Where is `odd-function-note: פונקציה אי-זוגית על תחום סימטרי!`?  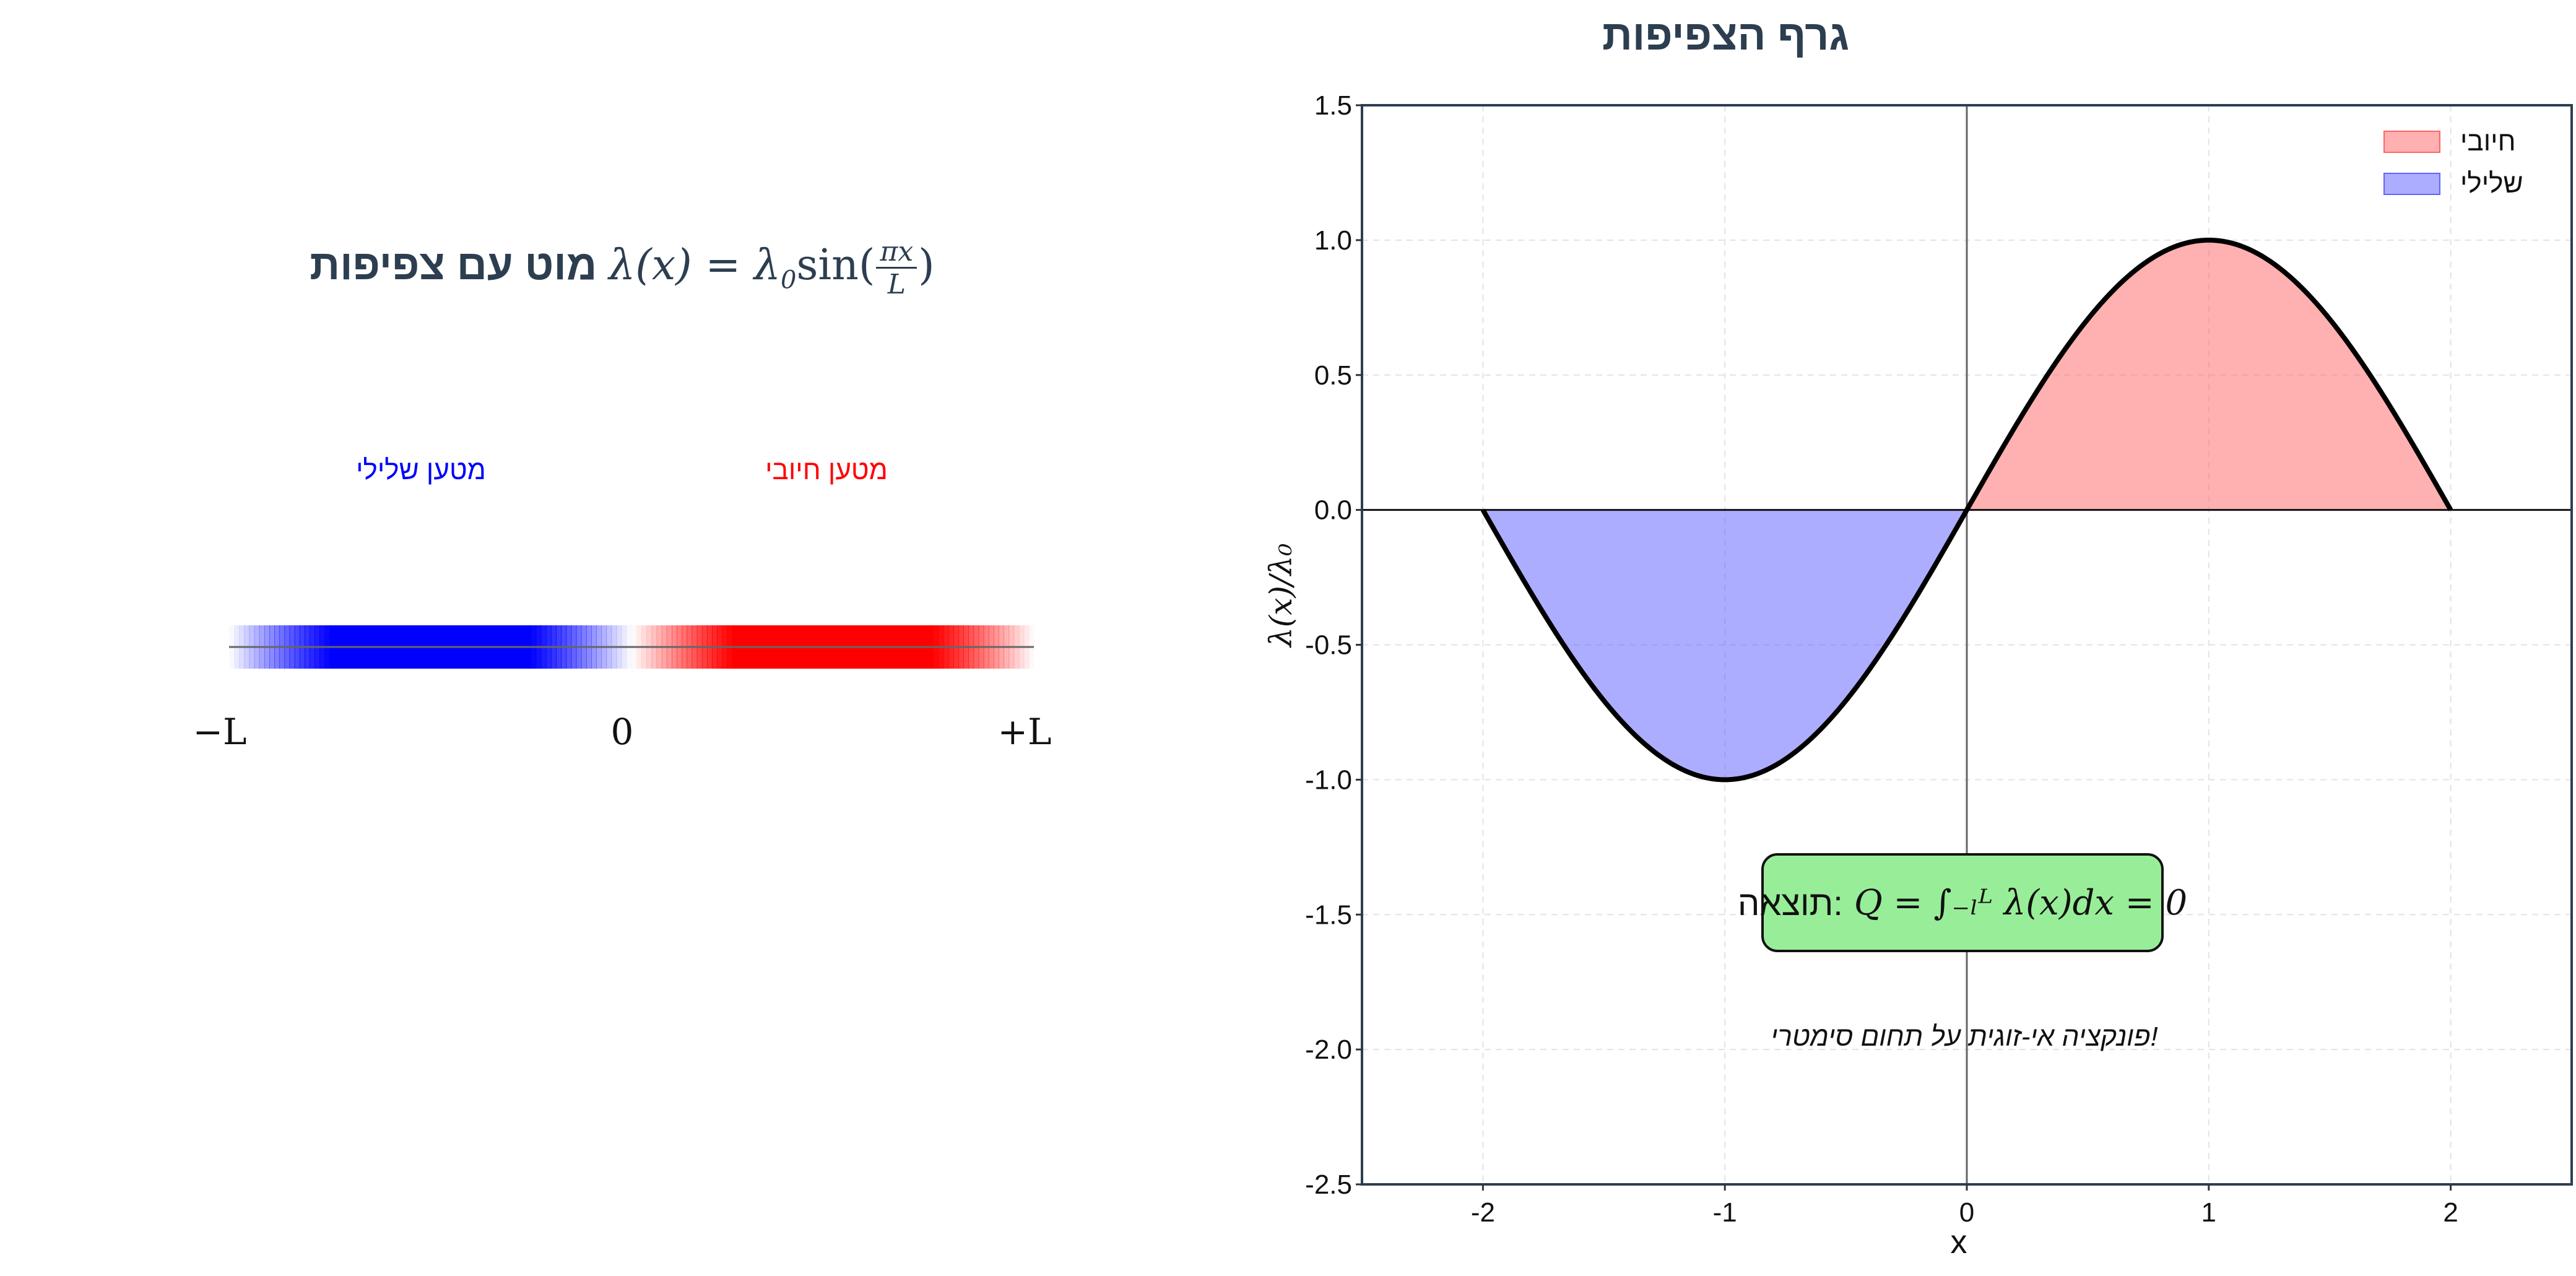 odd-function-note: פונקציה אי-זוגית על תחום סימטרי! is located at coordinates (1964, 1037).